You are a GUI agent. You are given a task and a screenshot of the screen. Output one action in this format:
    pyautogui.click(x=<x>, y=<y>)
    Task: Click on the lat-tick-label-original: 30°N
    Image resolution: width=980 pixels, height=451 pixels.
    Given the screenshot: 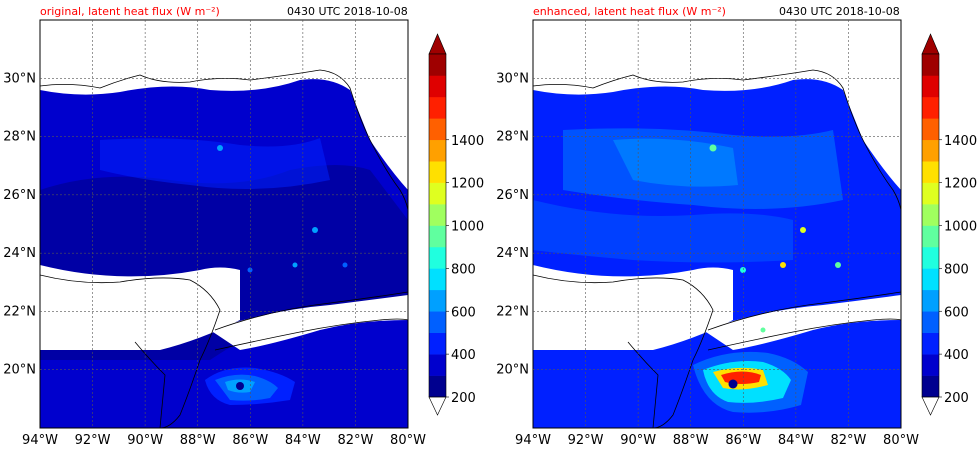 What is the action you would take?
    pyautogui.click(x=19, y=78)
    